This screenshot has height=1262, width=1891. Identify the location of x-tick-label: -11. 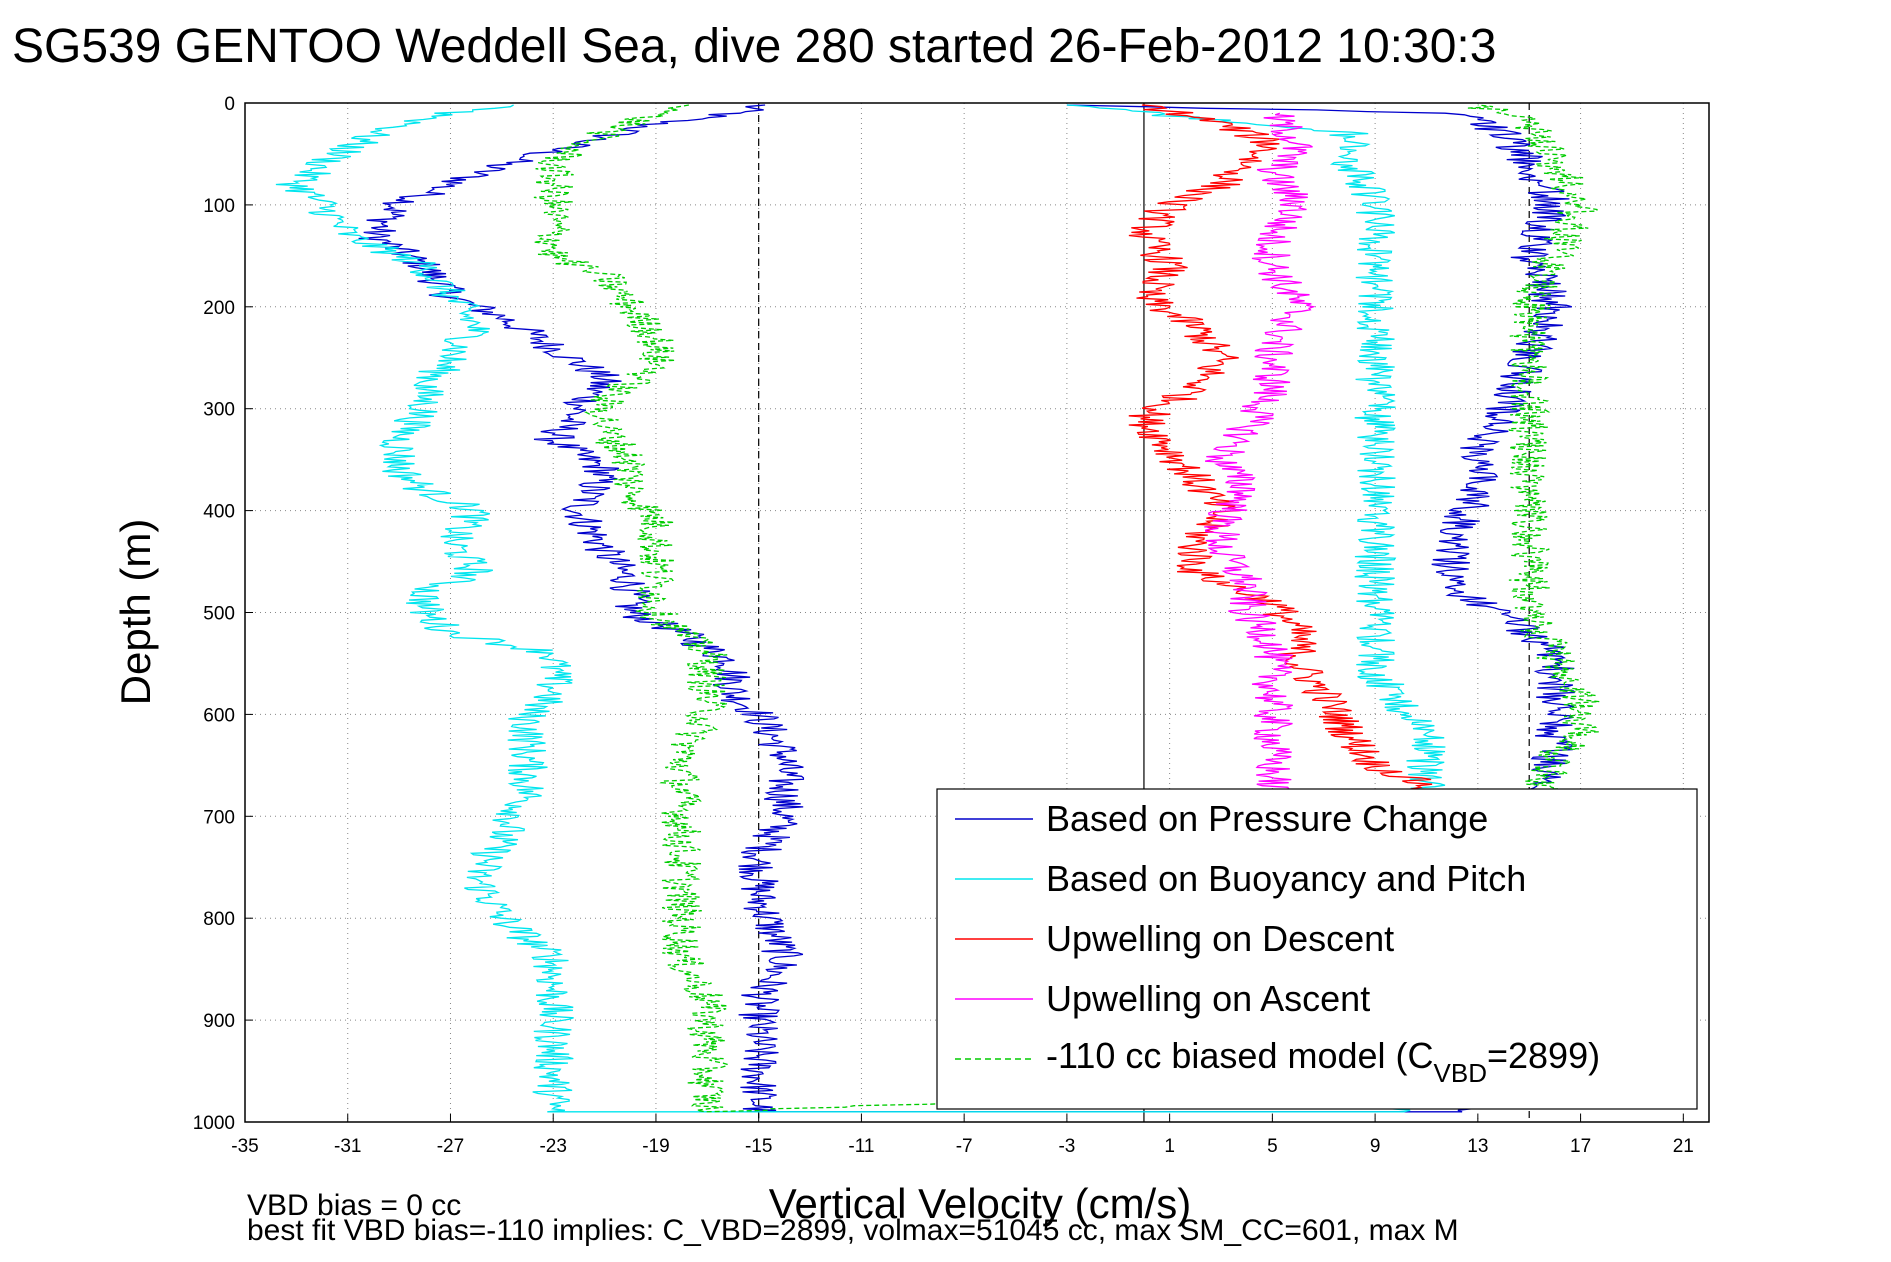
(861, 1146).